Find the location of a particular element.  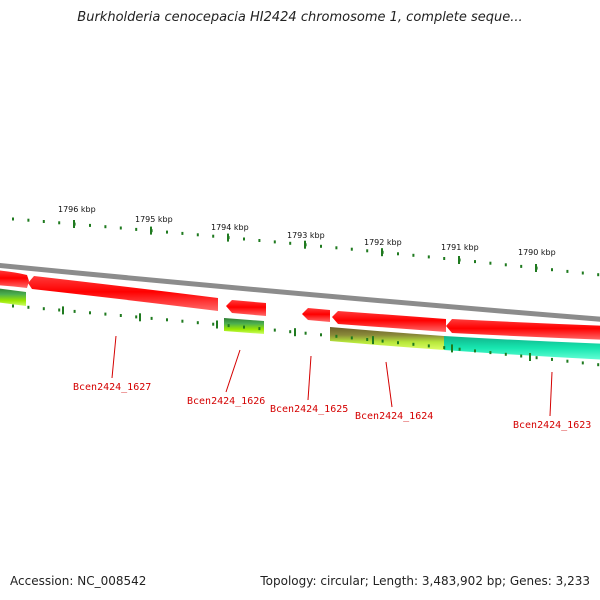

gene-label: Bcen2424_1623 is located at coordinates (552, 425).